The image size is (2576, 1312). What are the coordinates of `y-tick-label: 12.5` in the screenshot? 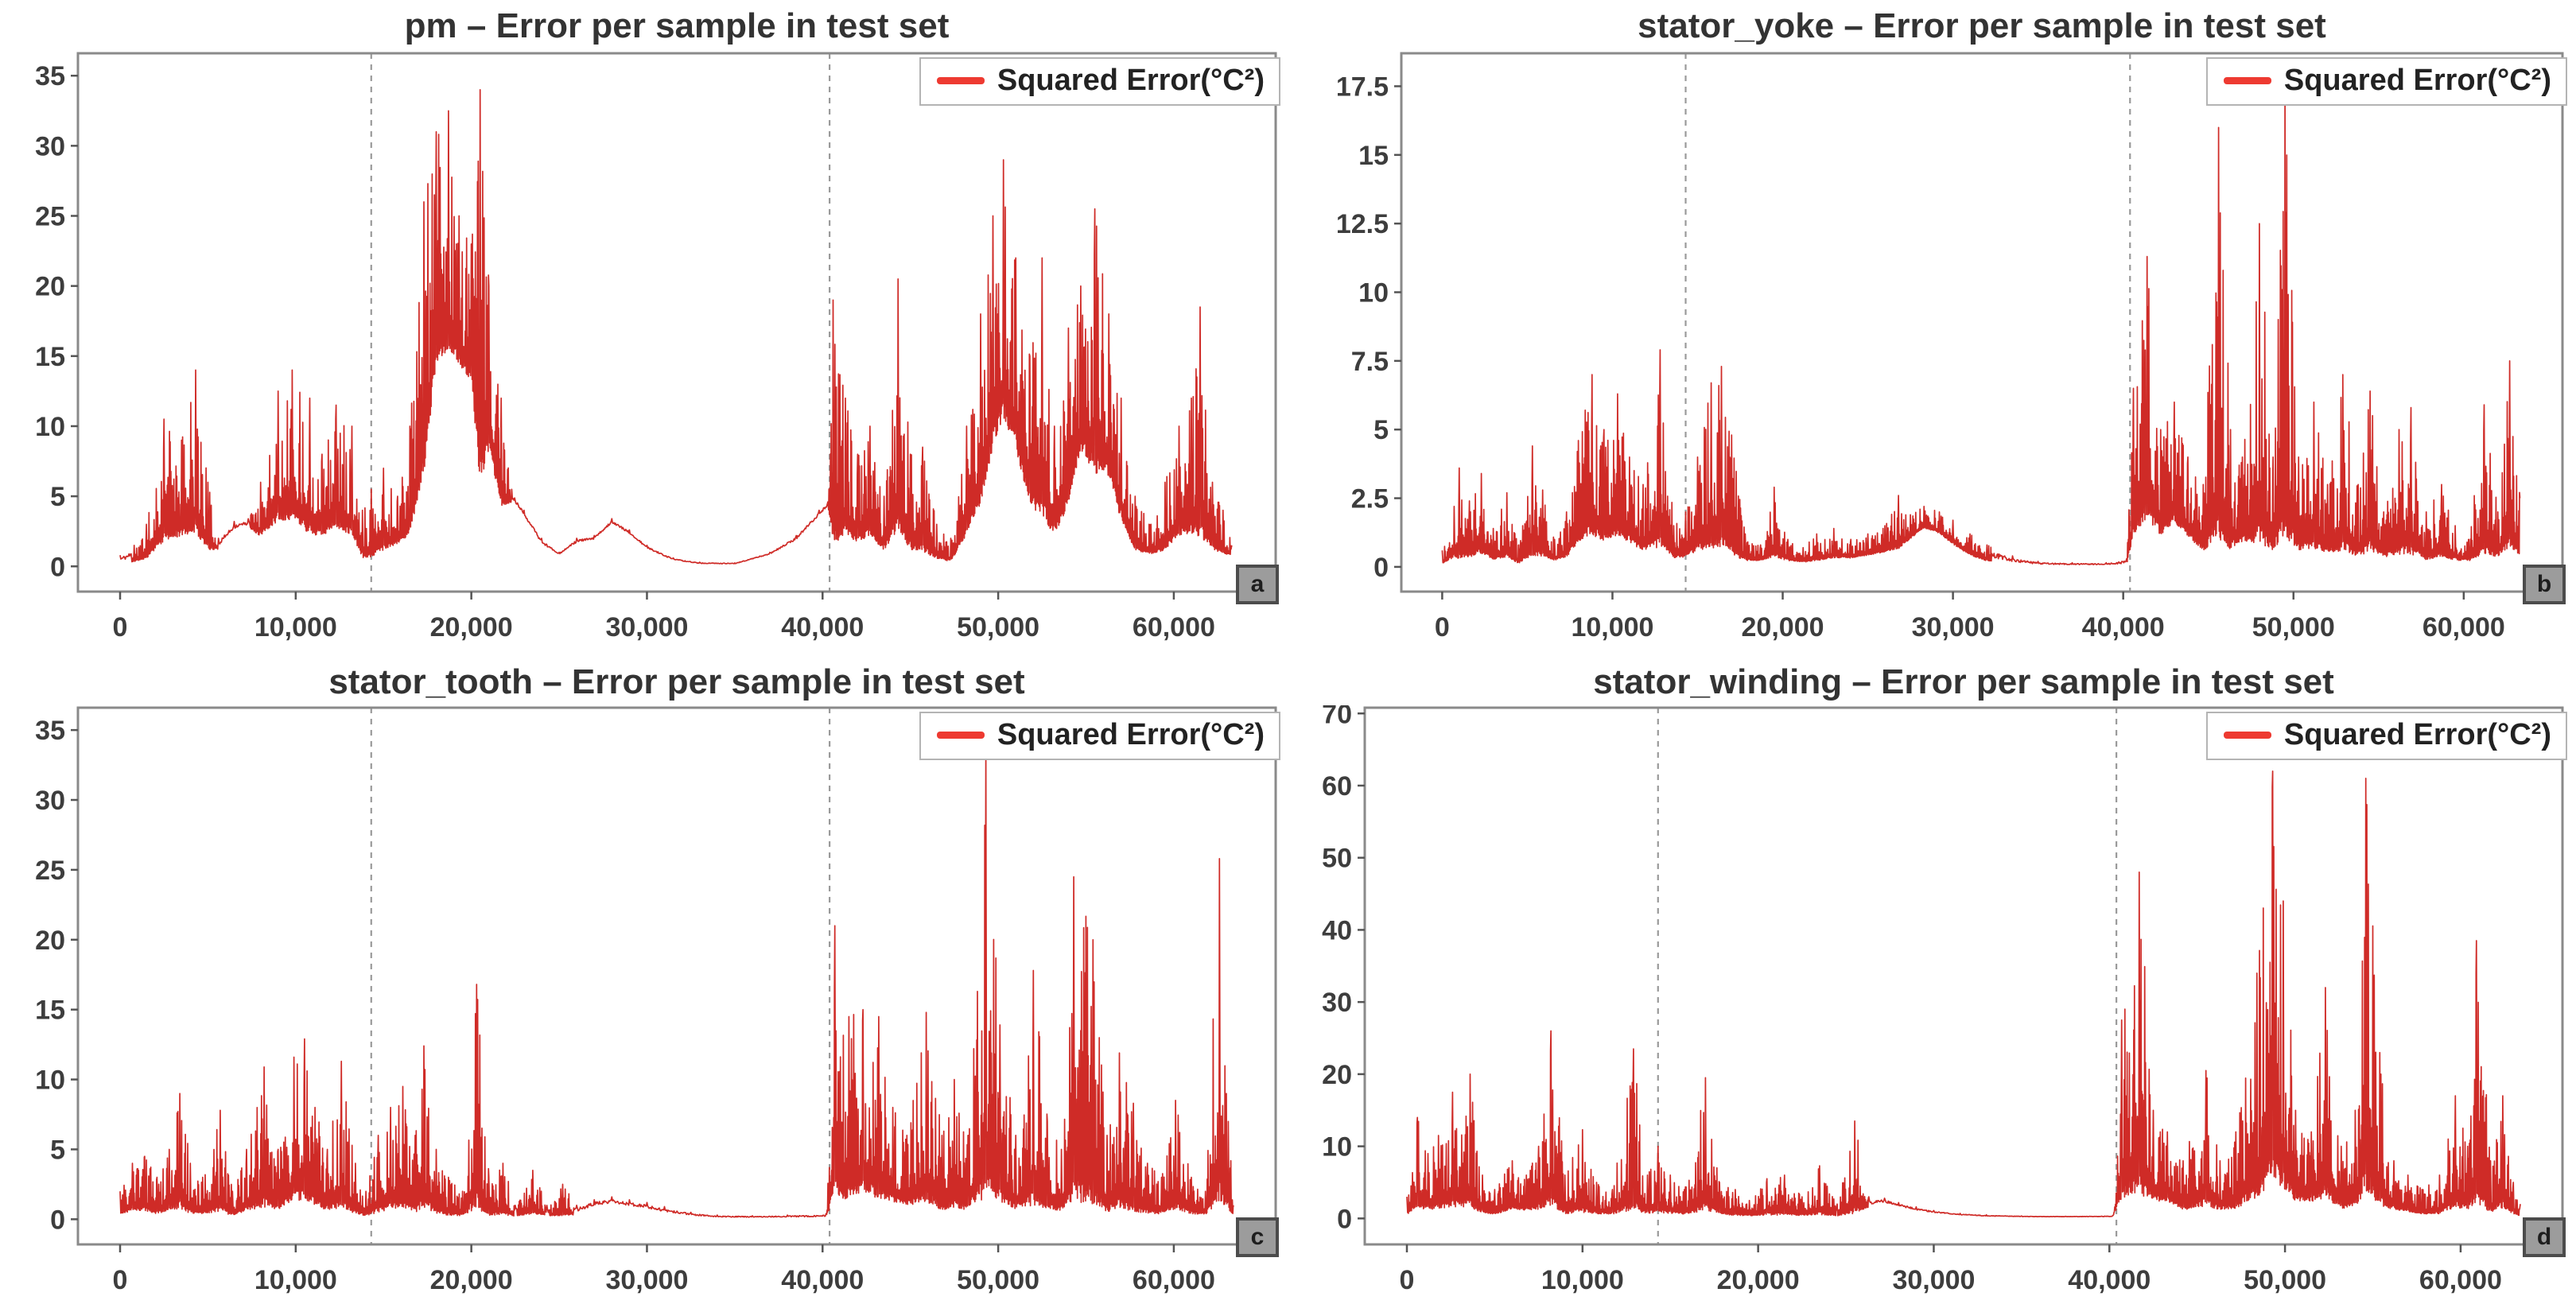 It's located at (1362, 224).